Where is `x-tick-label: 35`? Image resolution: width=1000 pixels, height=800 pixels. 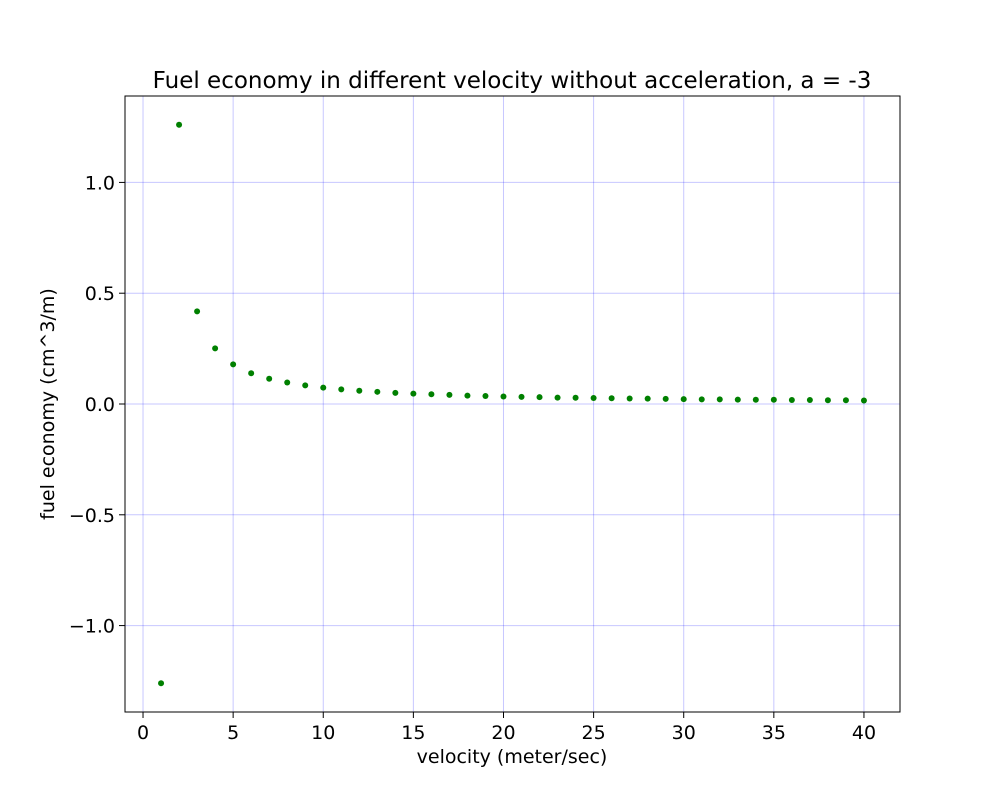
x-tick-label: 35 is located at coordinates (774, 733).